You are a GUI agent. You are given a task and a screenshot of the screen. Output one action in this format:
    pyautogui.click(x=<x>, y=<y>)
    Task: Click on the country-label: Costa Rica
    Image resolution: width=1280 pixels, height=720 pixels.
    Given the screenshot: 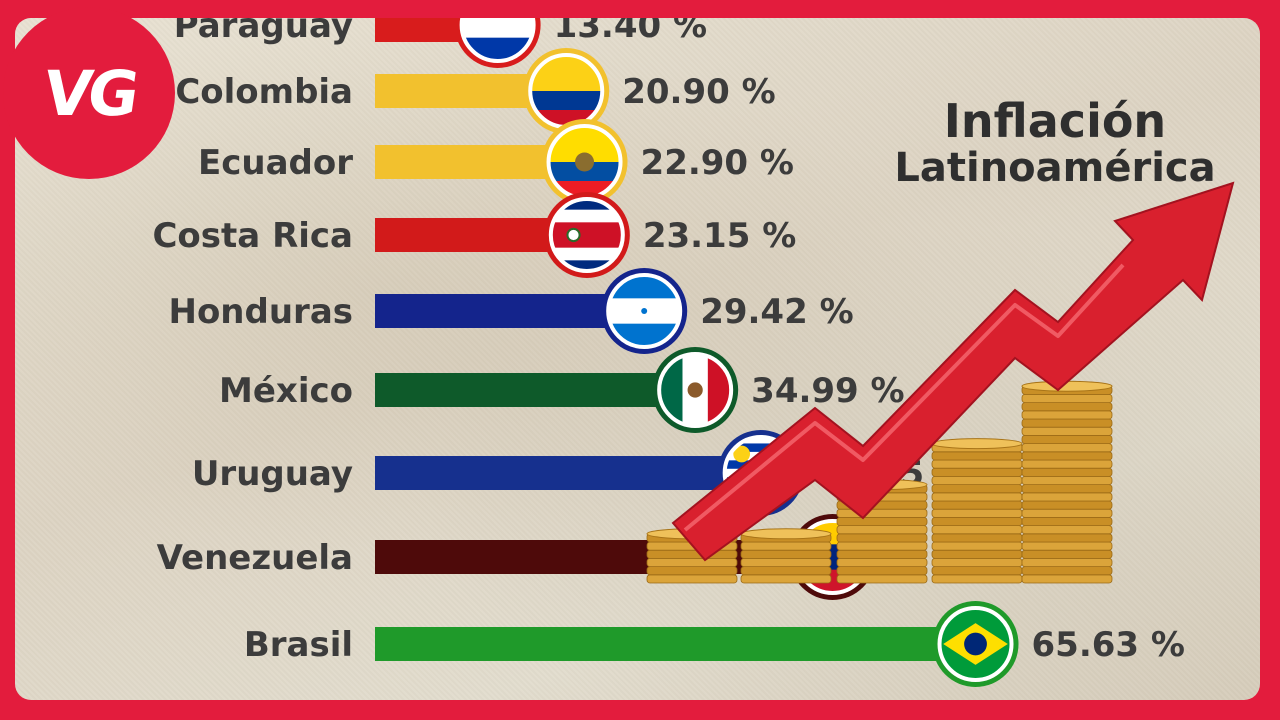 What is the action you would take?
    pyautogui.click(x=252, y=236)
    